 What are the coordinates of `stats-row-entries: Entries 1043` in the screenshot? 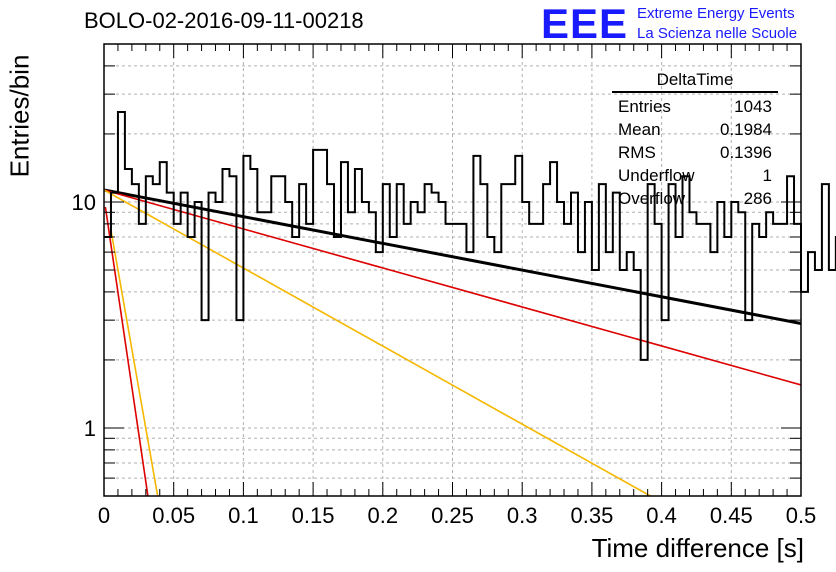 It's located at (695, 106).